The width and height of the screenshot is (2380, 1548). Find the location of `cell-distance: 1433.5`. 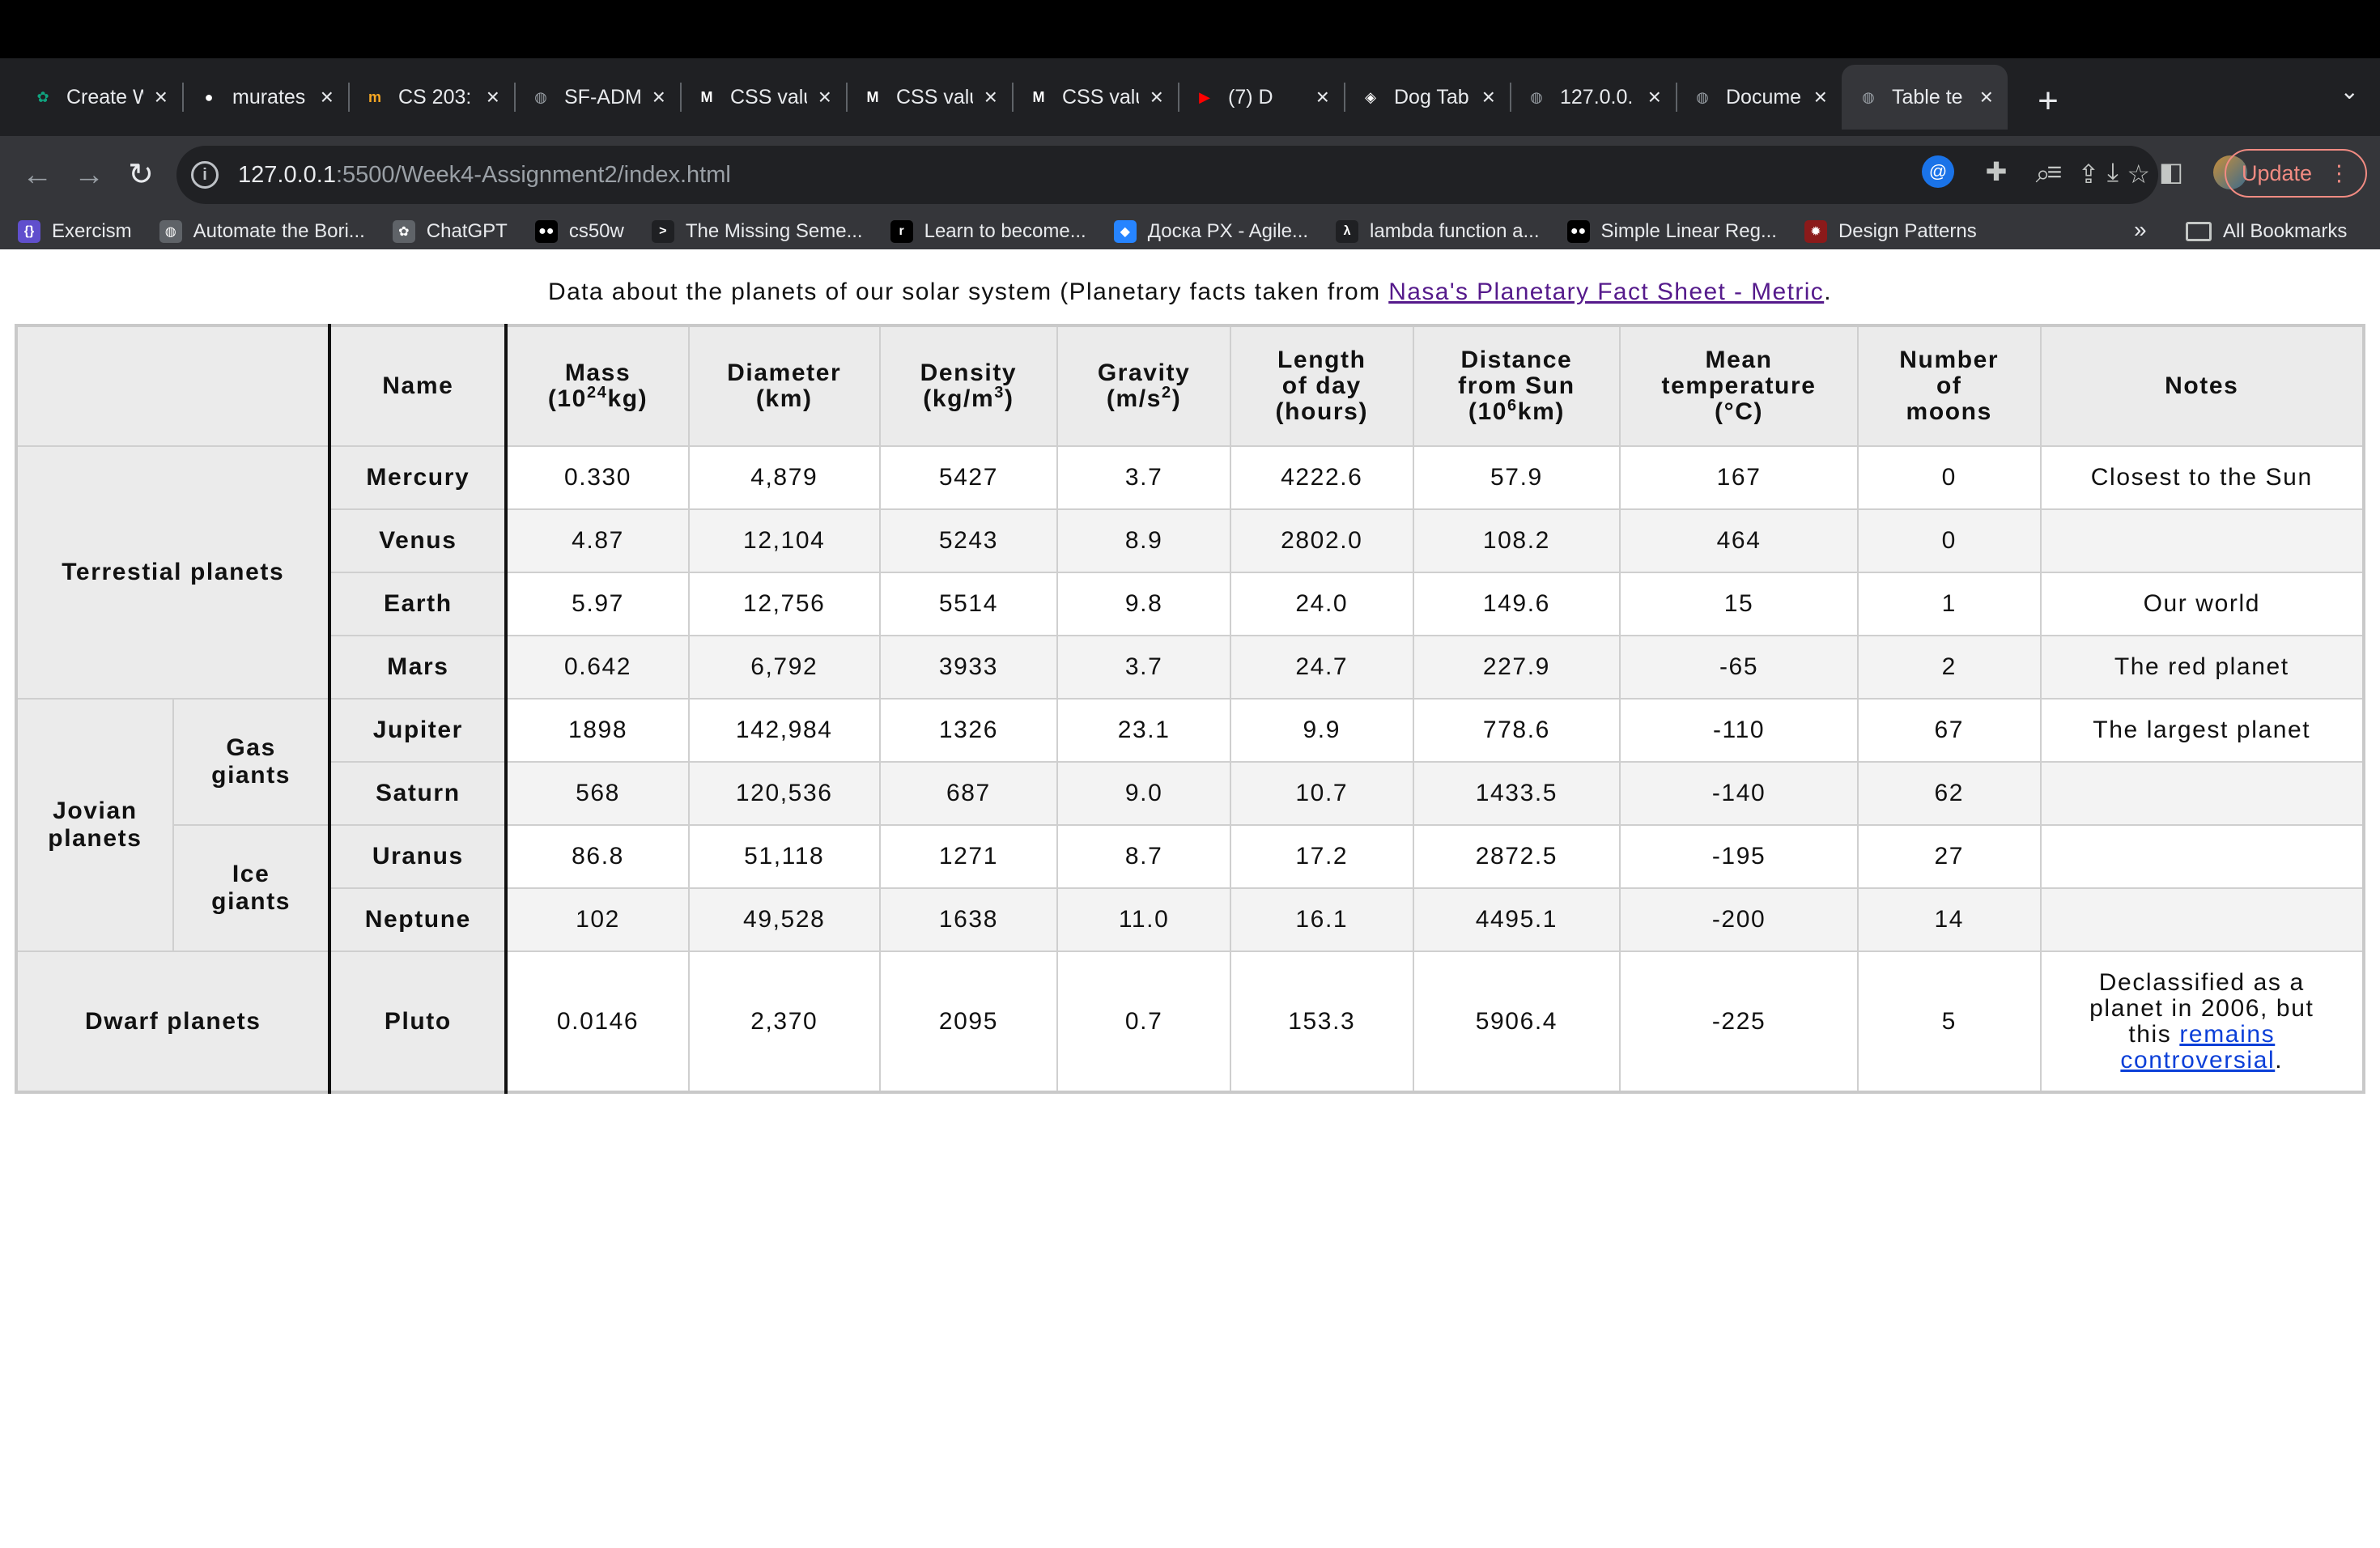

cell-distance: 1433.5 is located at coordinates (1517, 794).